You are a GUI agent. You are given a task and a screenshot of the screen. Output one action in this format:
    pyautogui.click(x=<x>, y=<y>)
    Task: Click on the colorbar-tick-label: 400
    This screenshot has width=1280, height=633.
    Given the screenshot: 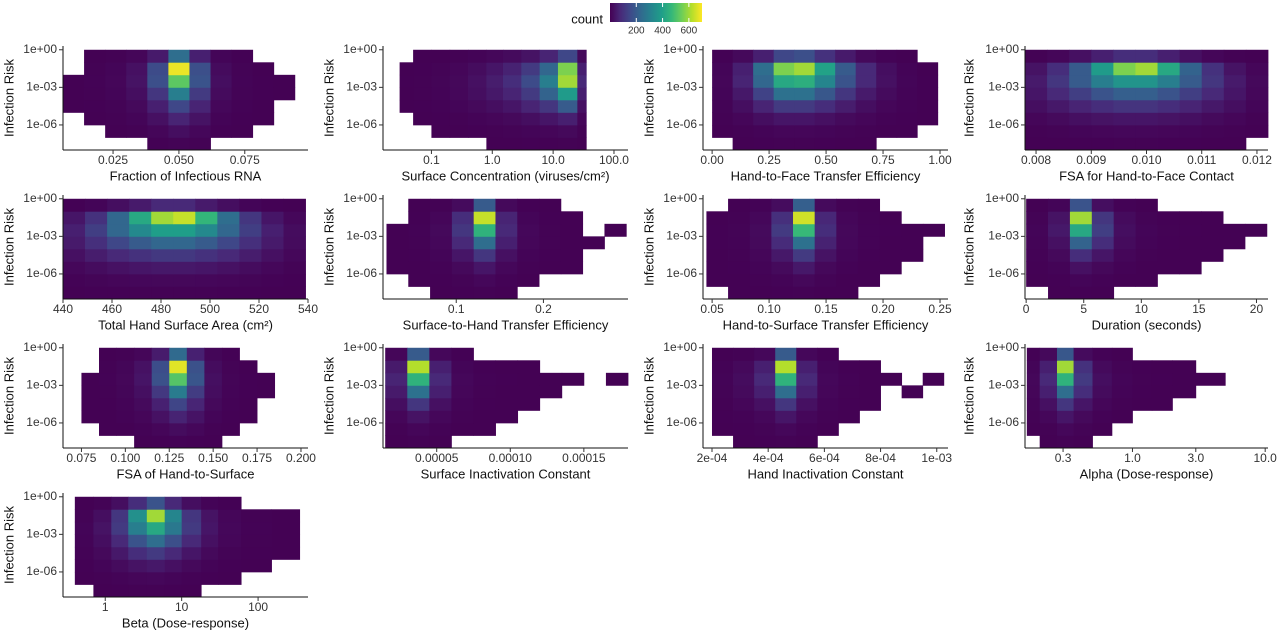 What is the action you would take?
    pyautogui.click(x=662, y=31)
    